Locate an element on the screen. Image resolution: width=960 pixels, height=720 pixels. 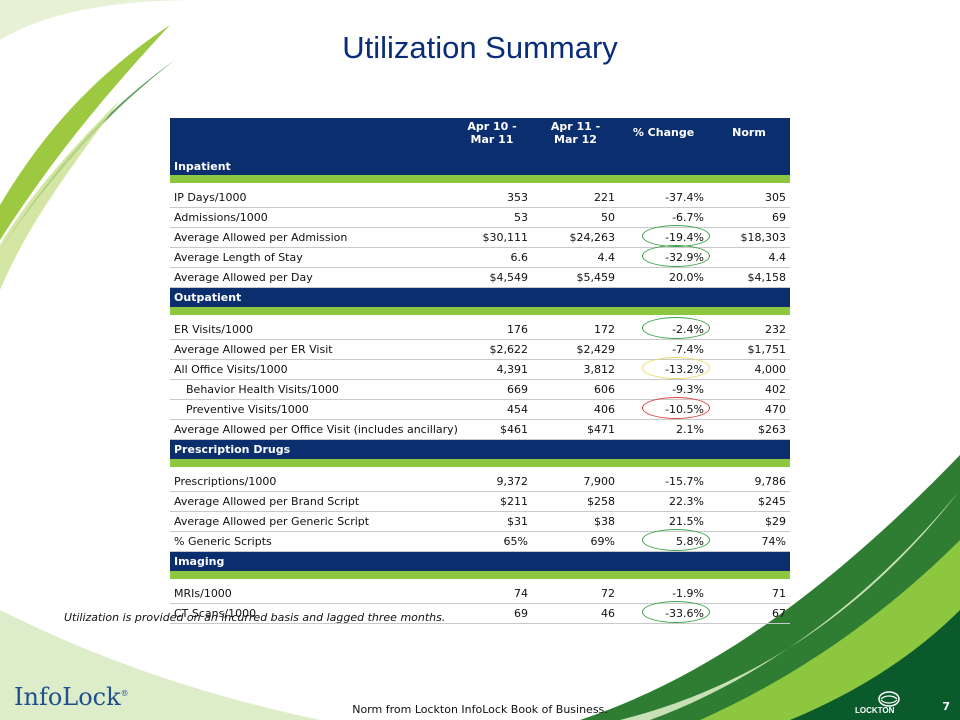
pct-change-value: 20.0% is located at coordinates (663, 277).